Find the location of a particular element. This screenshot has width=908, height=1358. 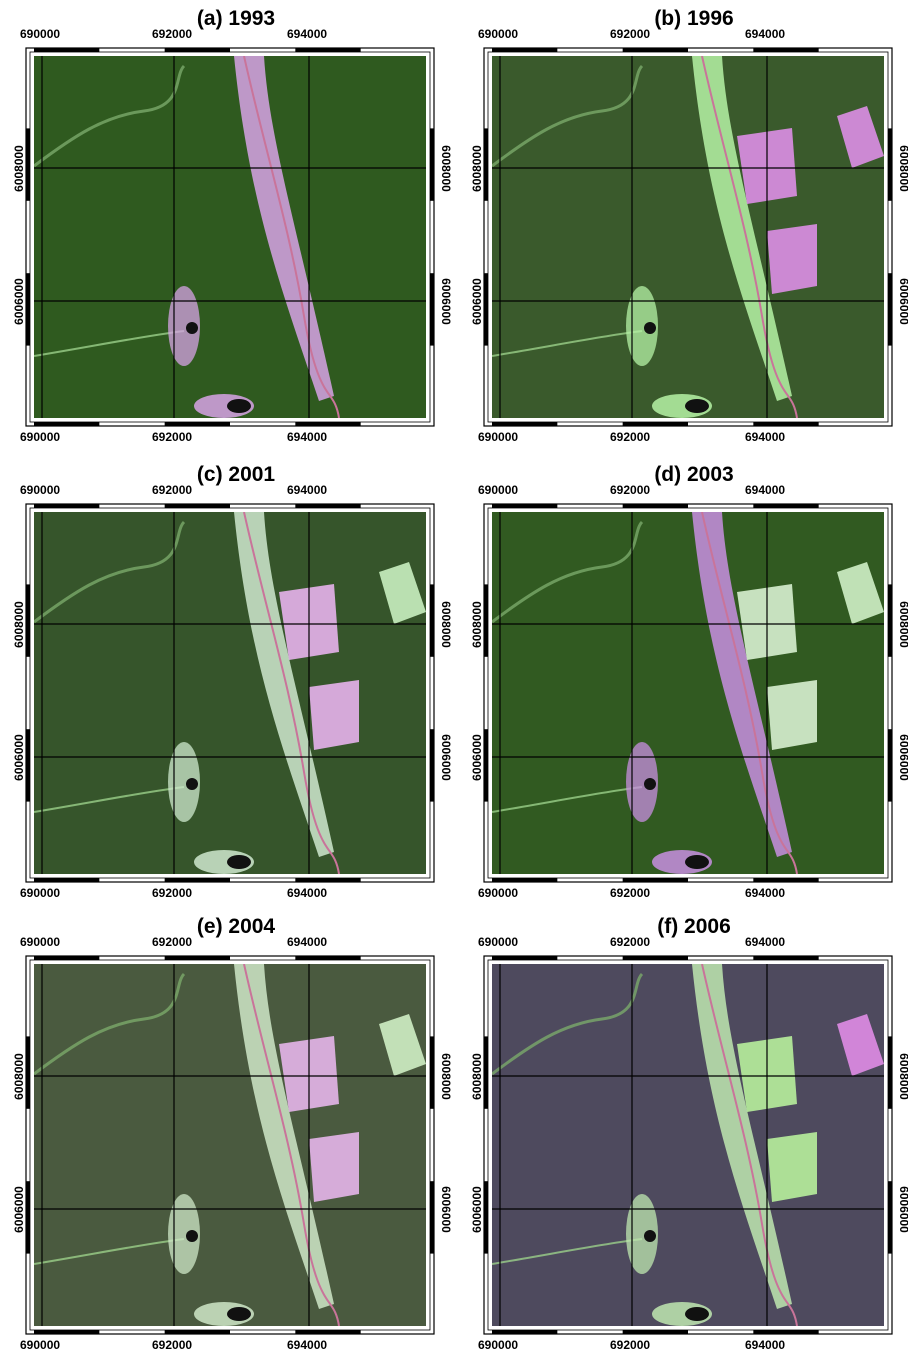

panel-title: (e) 2004 is located at coordinates (236, 926).